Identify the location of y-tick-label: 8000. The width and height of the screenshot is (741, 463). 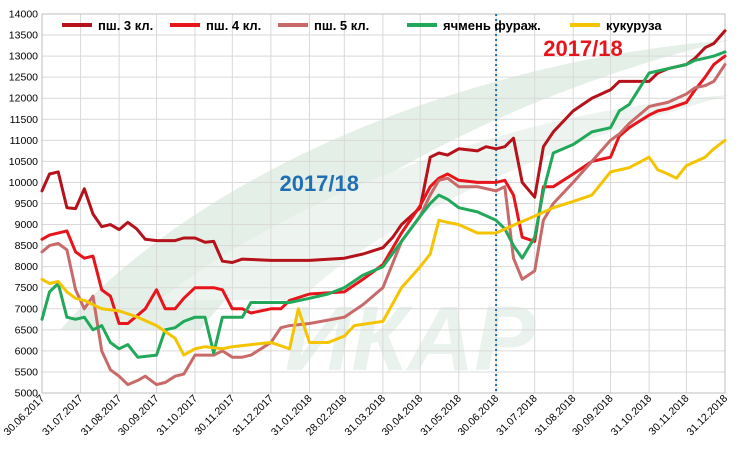
(27, 267).